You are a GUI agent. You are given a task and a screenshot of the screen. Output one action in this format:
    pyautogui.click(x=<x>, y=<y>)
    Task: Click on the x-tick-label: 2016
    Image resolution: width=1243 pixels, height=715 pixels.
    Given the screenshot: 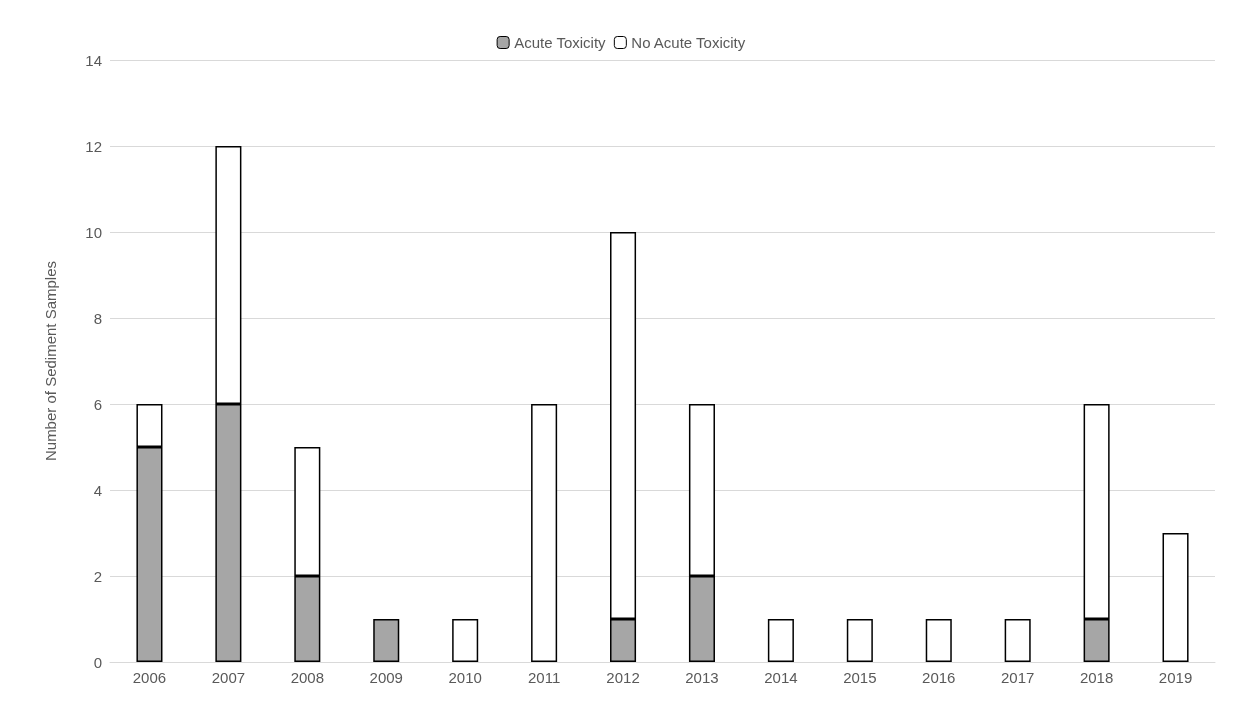 What is the action you would take?
    pyautogui.click(x=939, y=677)
    